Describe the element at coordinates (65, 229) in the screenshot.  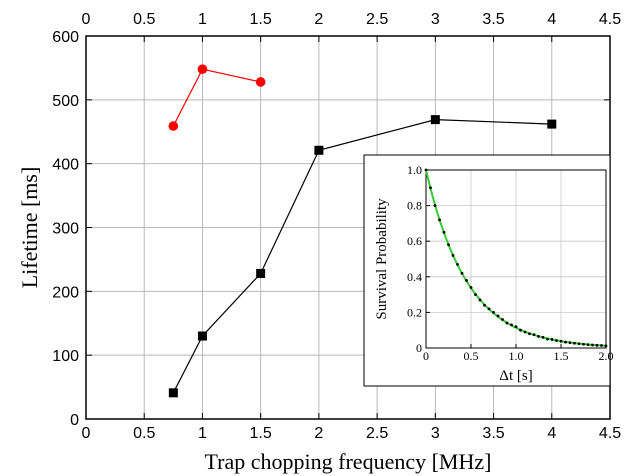
I see `y-tick-label: 300` at that location.